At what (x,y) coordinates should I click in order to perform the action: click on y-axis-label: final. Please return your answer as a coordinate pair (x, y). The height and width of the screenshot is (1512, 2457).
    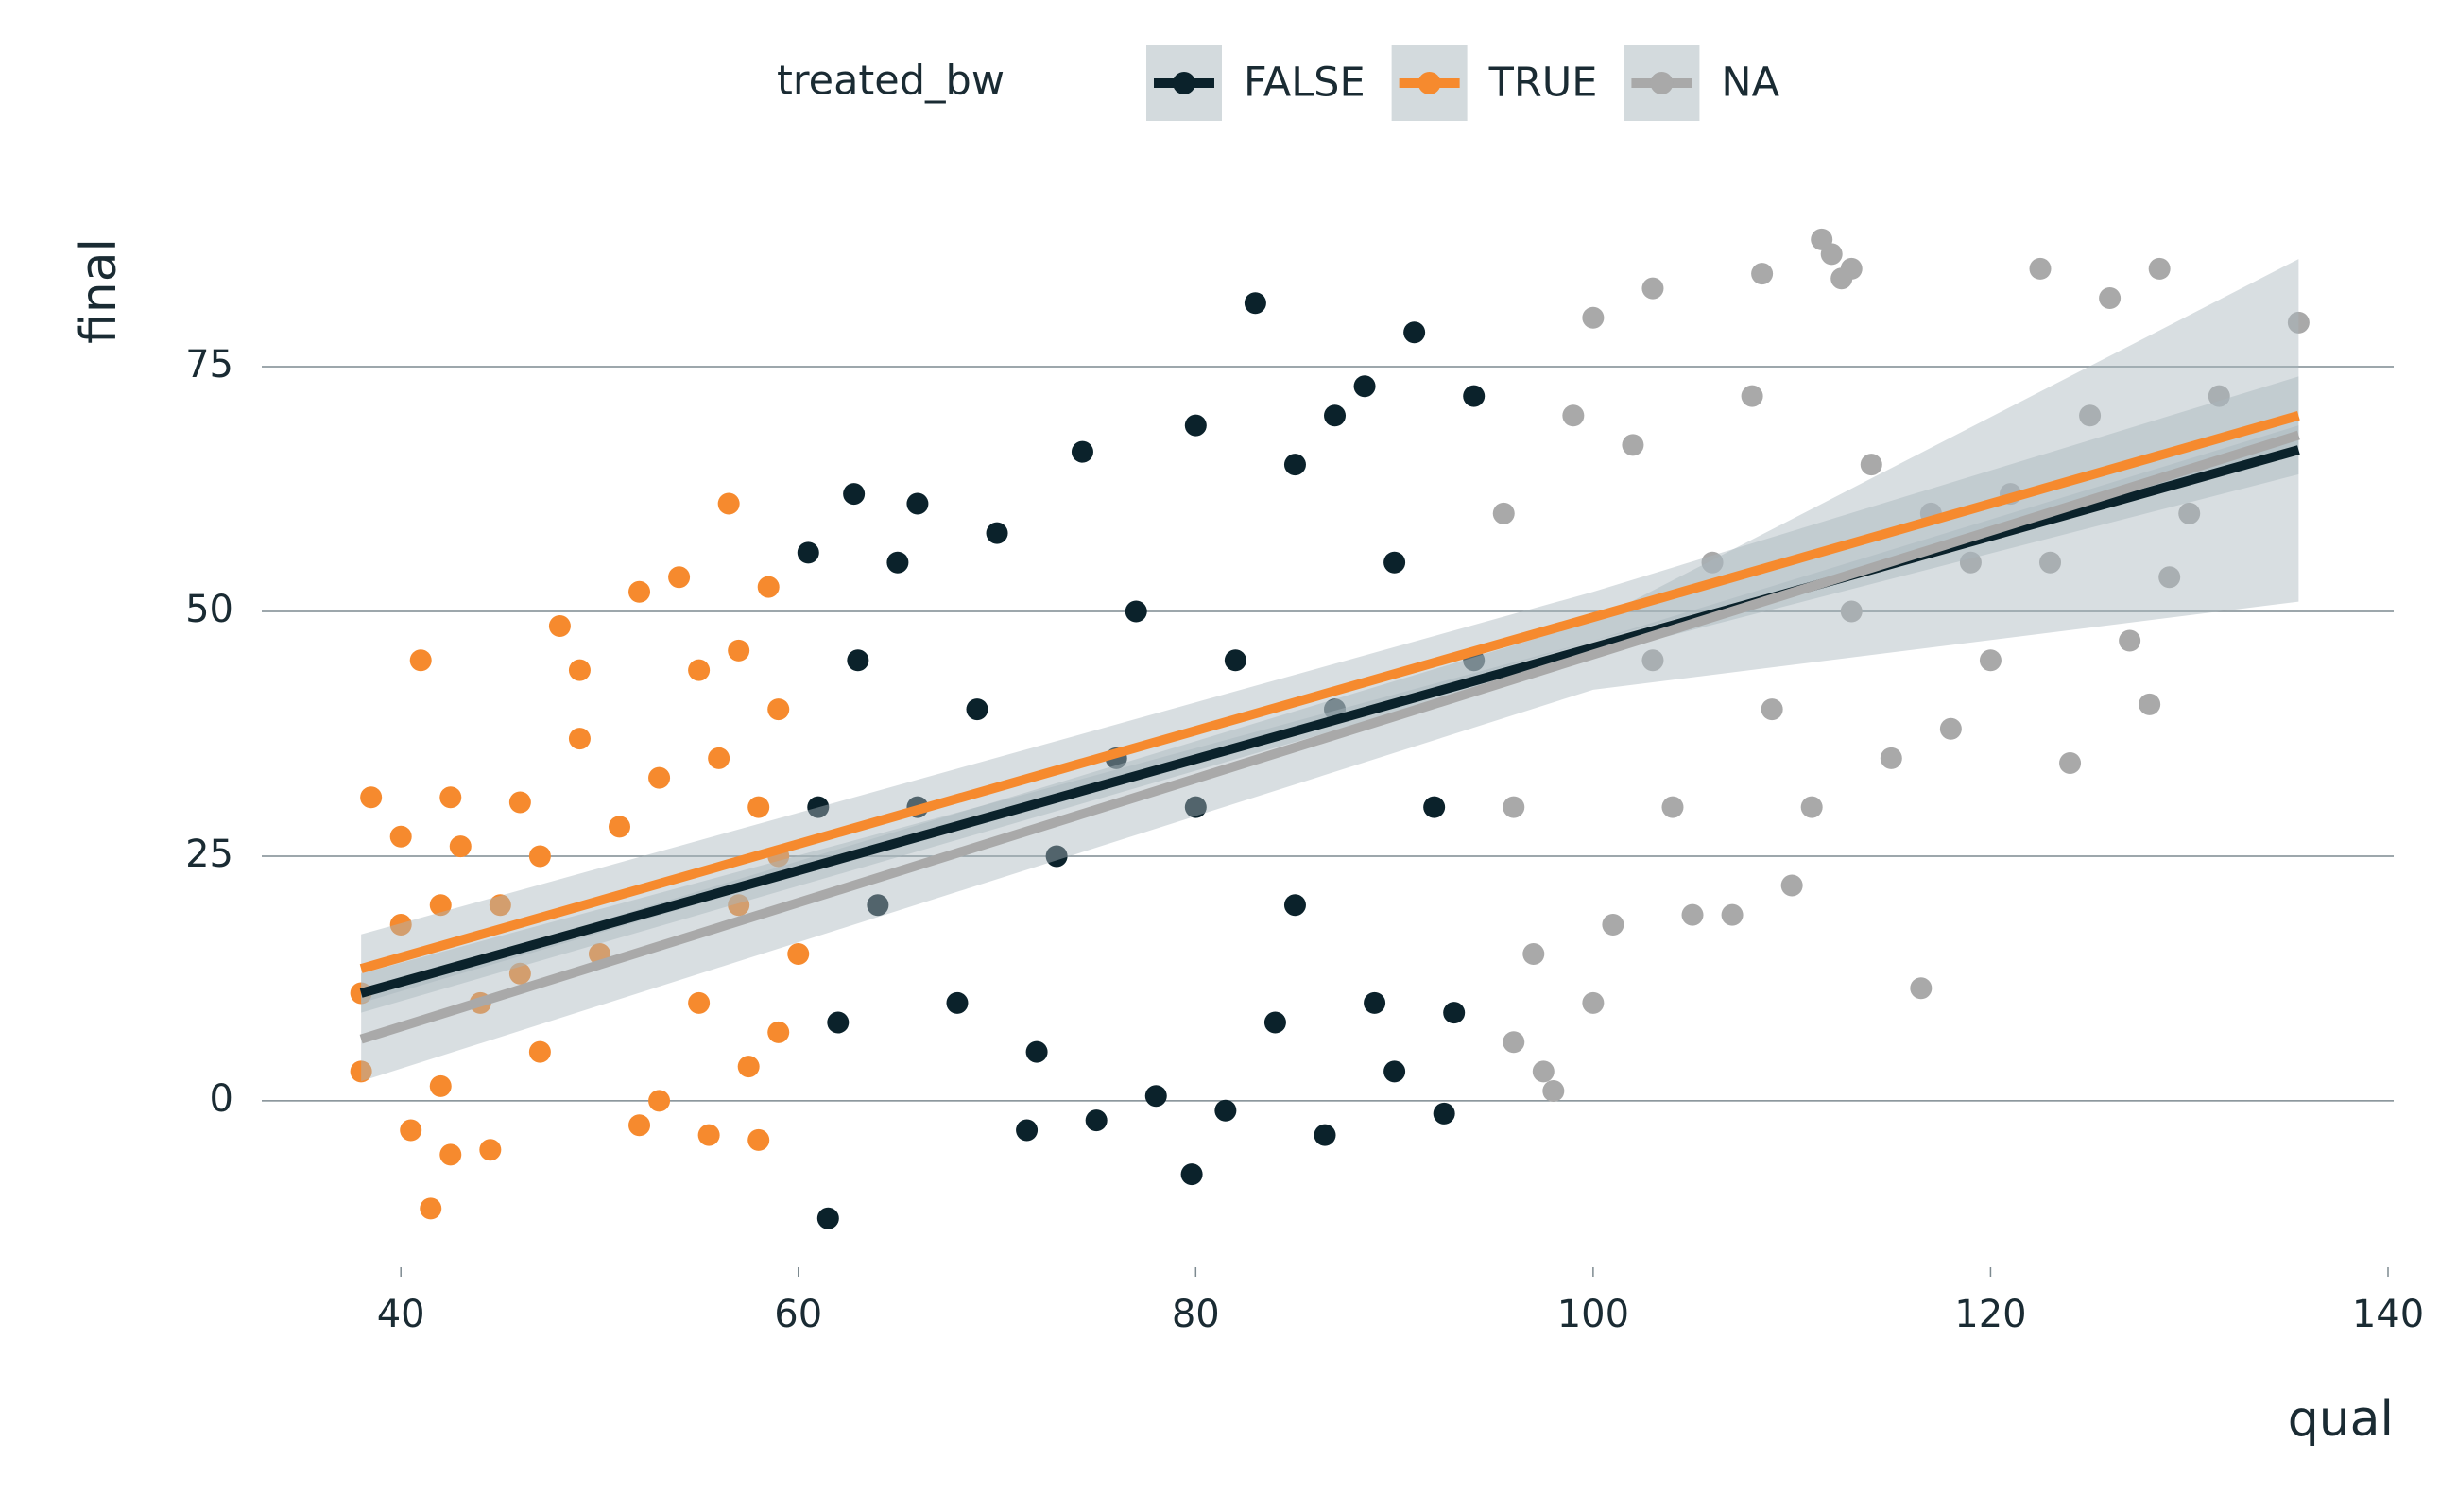
    Looking at the image, I should click on (99, 291).